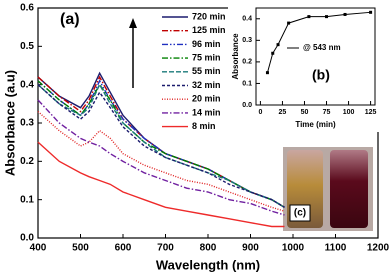  What do you see at coordinates (206, 57) in the screenshot?
I see `legend-label: 75 min` at bounding box center [206, 57].